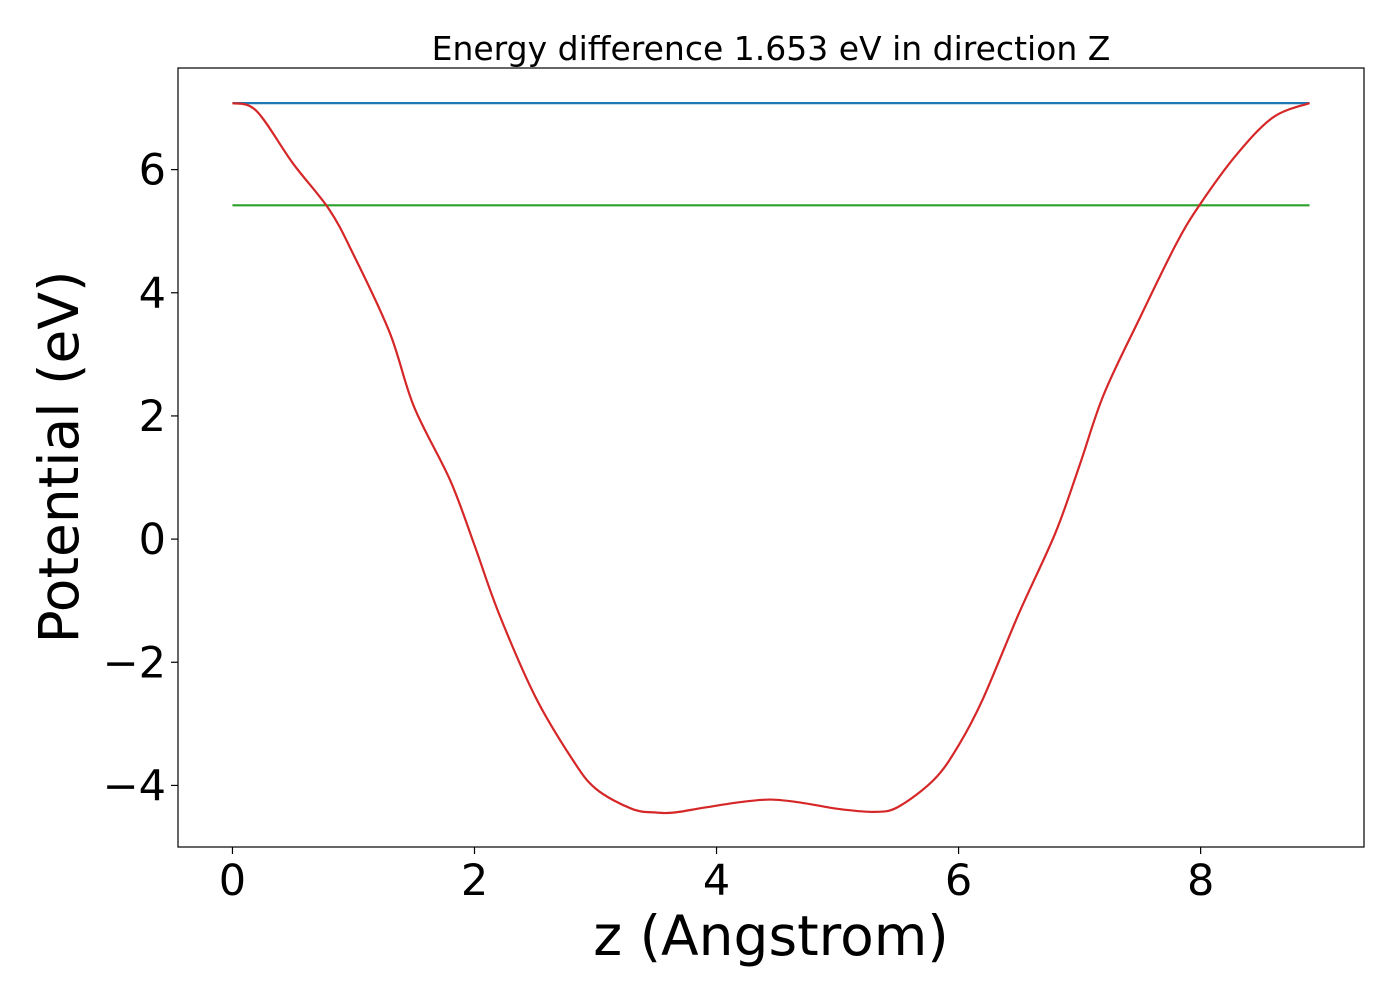 The width and height of the screenshot is (1400, 1000). What do you see at coordinates (134, 663) in the screenshot?
I see `y-tick-label: −2` at bounding box center [134, 663].